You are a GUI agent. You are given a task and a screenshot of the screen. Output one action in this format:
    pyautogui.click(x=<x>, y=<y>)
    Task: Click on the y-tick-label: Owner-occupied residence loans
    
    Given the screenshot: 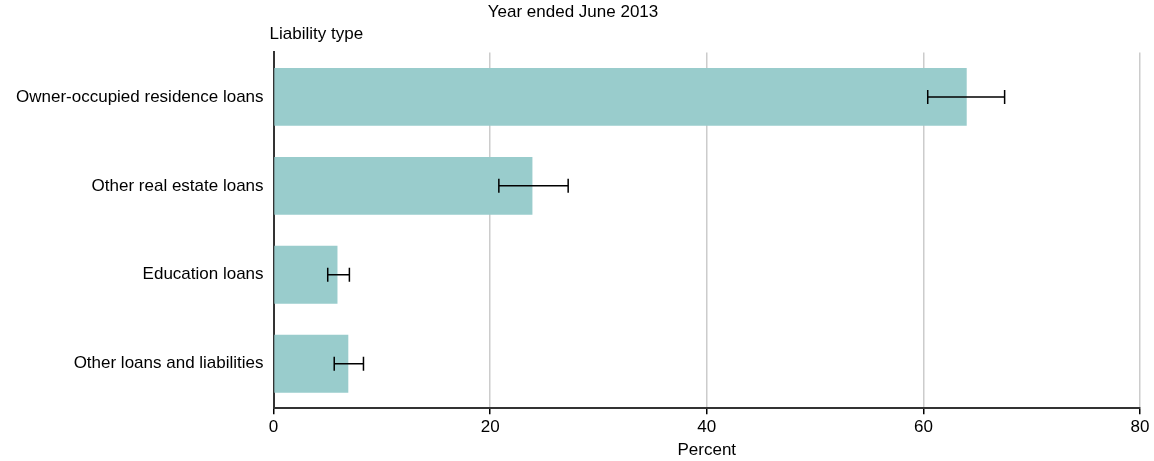 What is the action you would take?
    pyautogui.click(x=139, y=96)
    